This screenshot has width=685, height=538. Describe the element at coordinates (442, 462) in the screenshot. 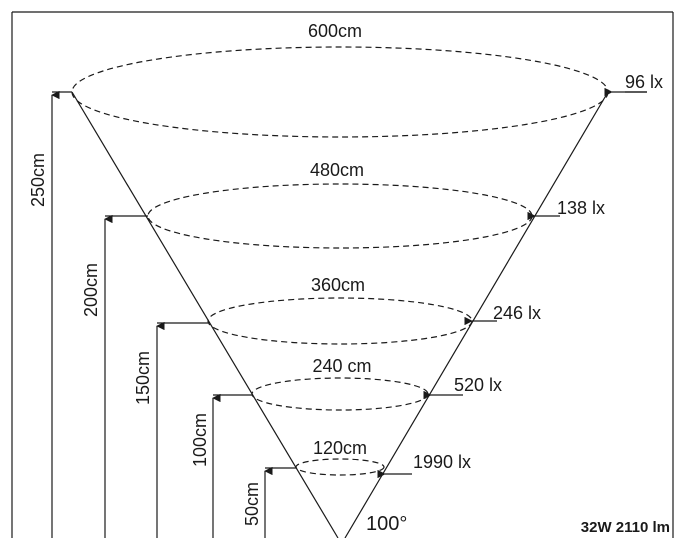

I see `lux-label-1990: 1990 lx` at that location.